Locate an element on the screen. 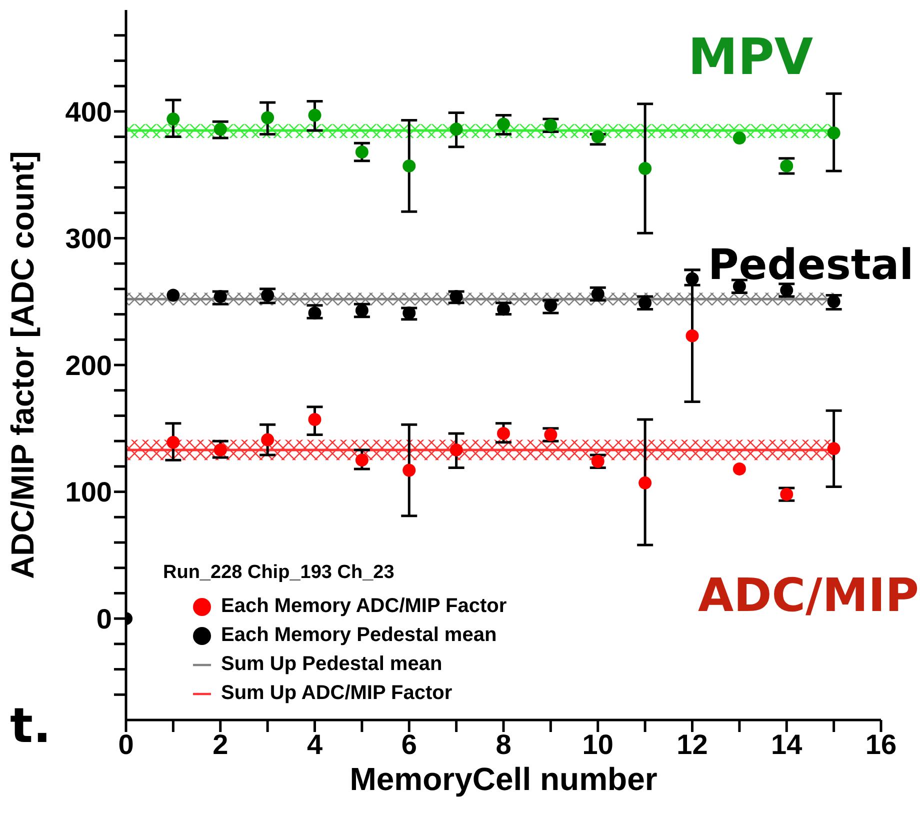  y-tick-label: 400 is located at coordinates (88, 112).